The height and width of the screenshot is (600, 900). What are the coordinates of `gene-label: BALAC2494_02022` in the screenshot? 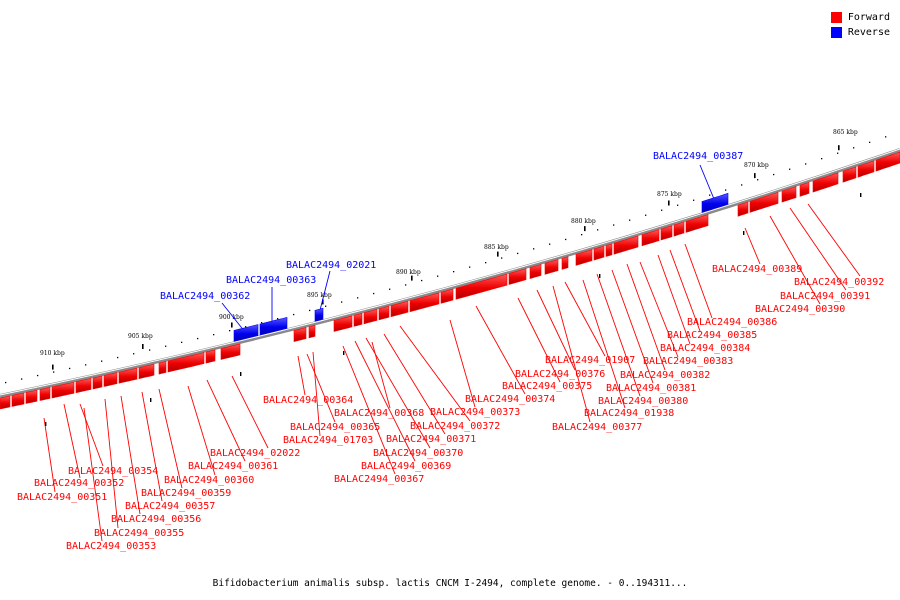 It's located at (255, 453).